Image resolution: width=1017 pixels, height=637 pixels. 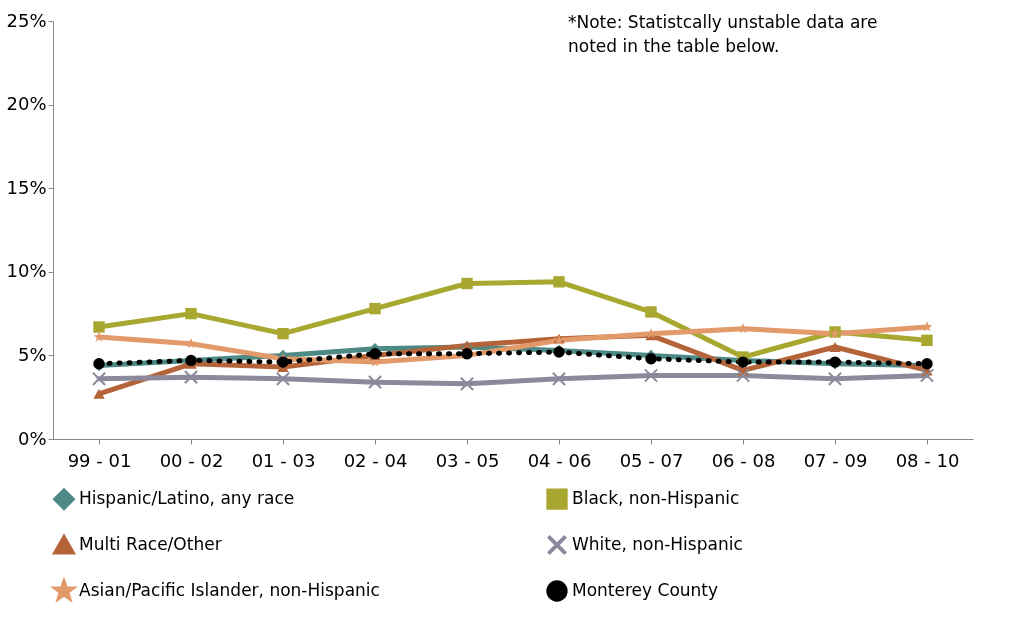 I want to click on y-tick-label: 5%, so click(x=32, y=354).